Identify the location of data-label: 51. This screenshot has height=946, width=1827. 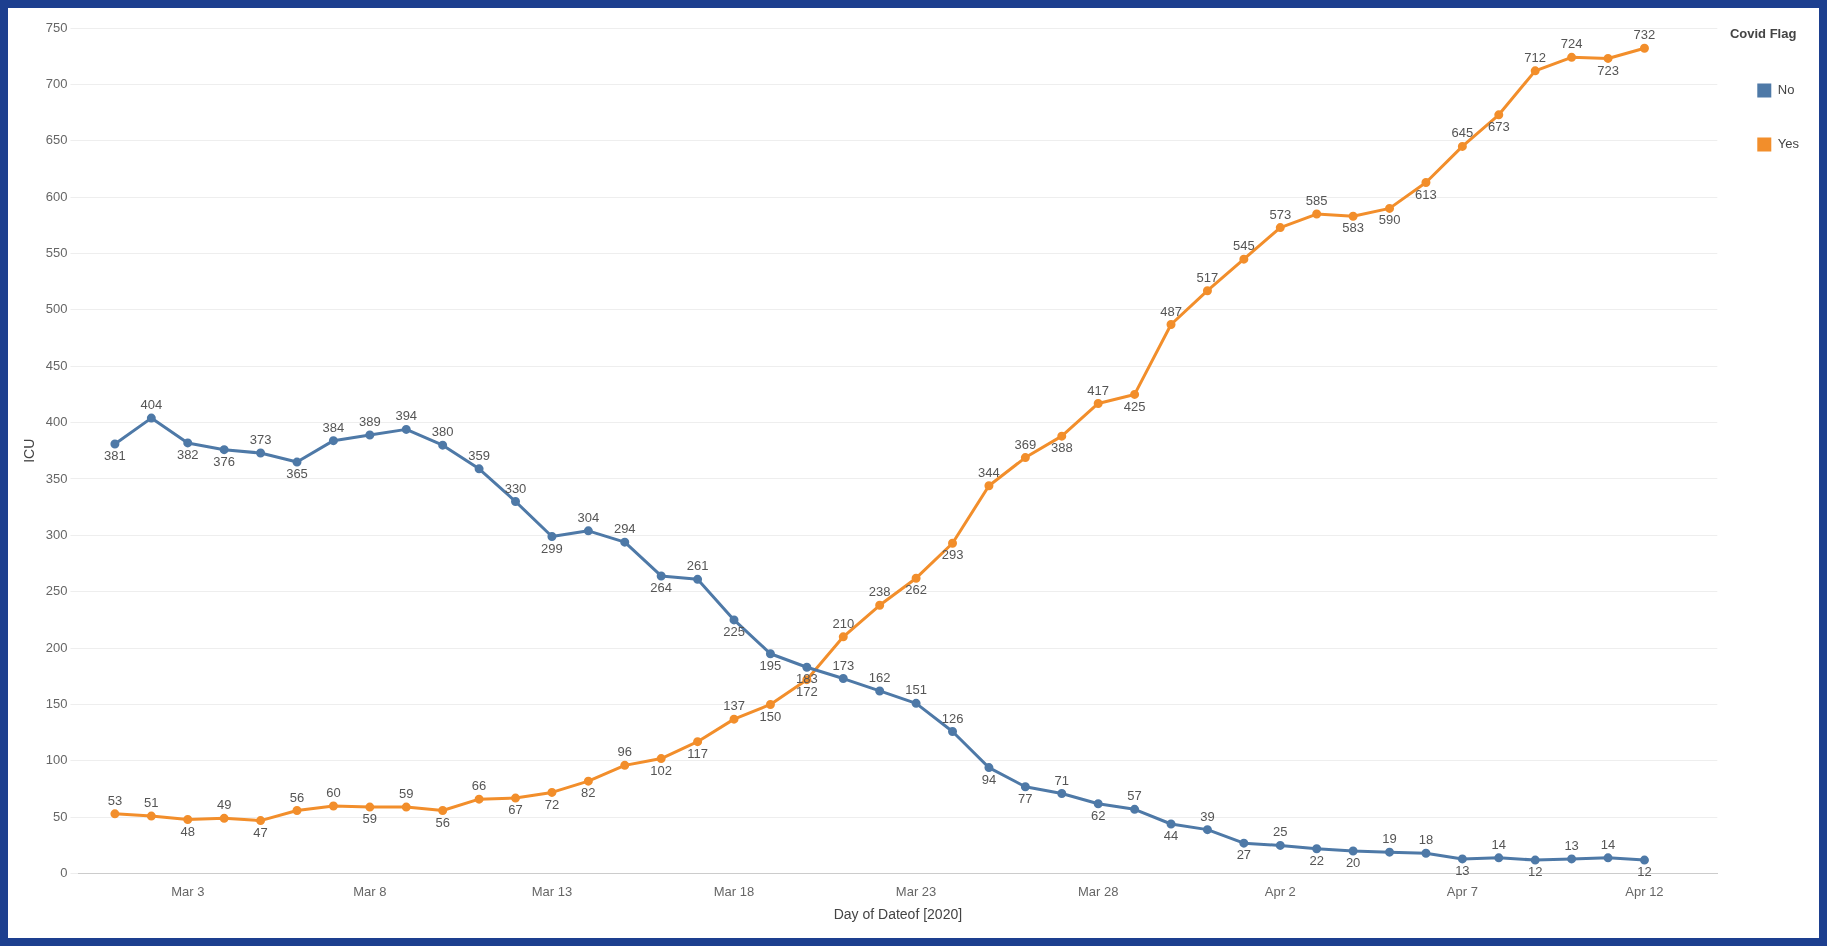
(151, 803).